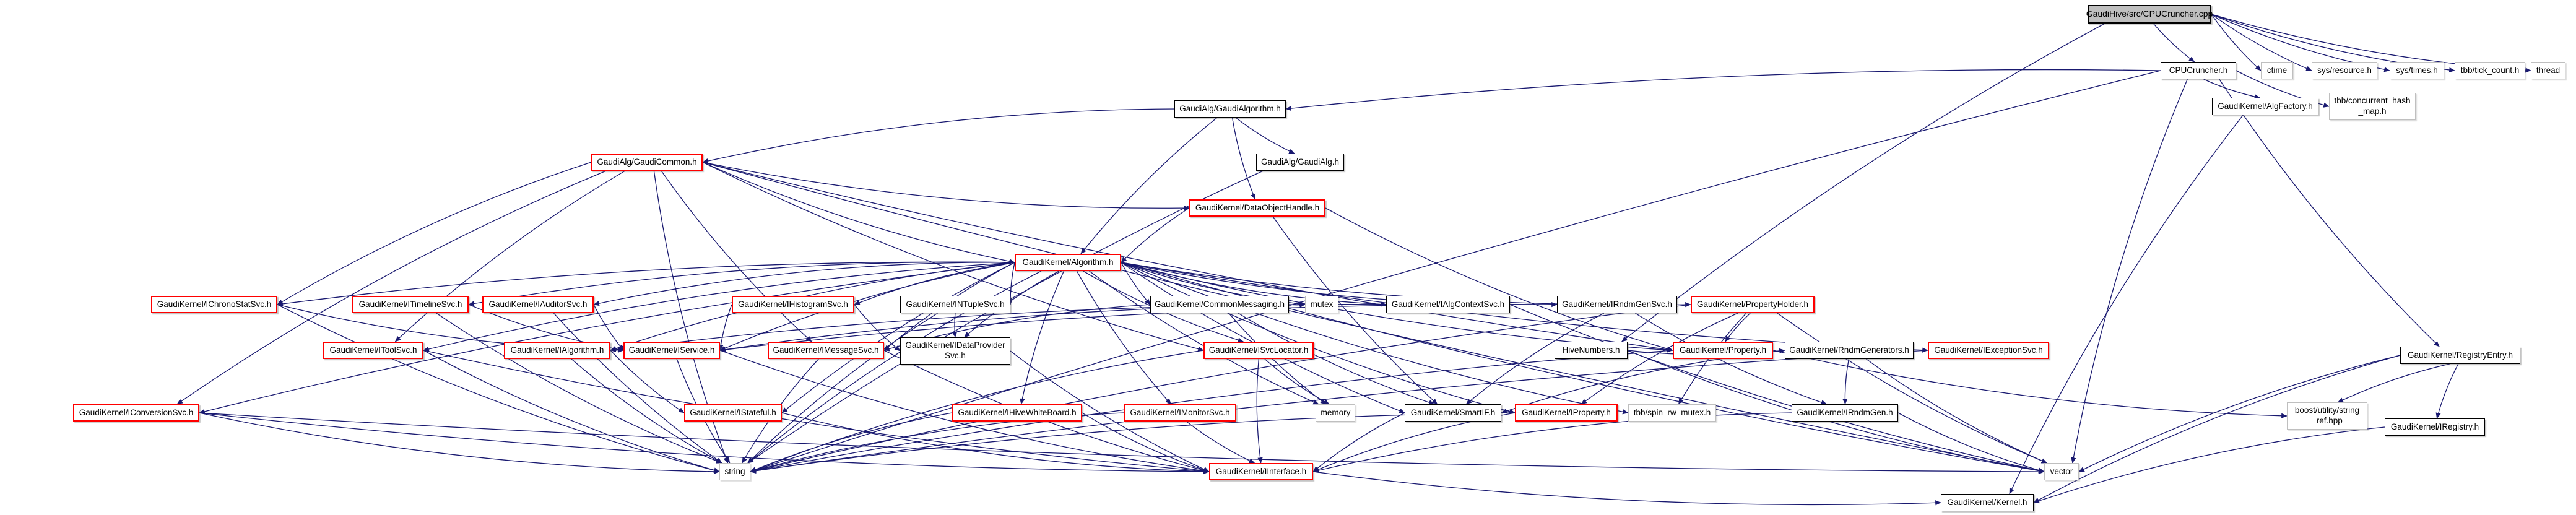 This screenshot has width=2576, height=515. Describe the element at coordinates (955, 351) in the screenshot. I see `node-idataprovider: GaudiKernel/IDataProvider Svc.h` at that location.